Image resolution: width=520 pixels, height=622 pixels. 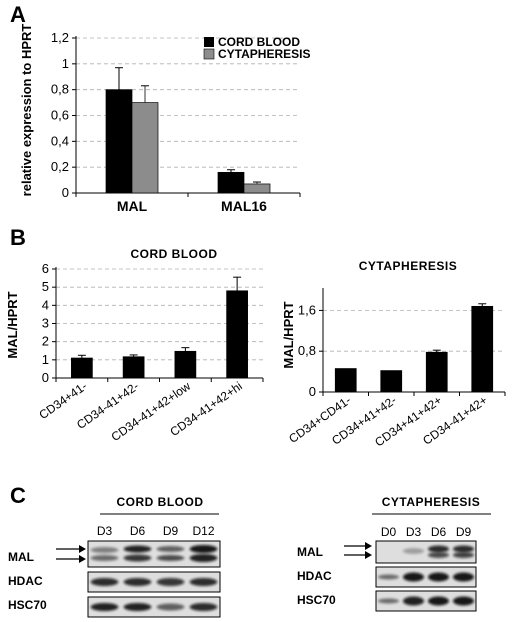 I want to click on chart-b-cord-title: CORD BLOOD, so click(x=174, y=254).